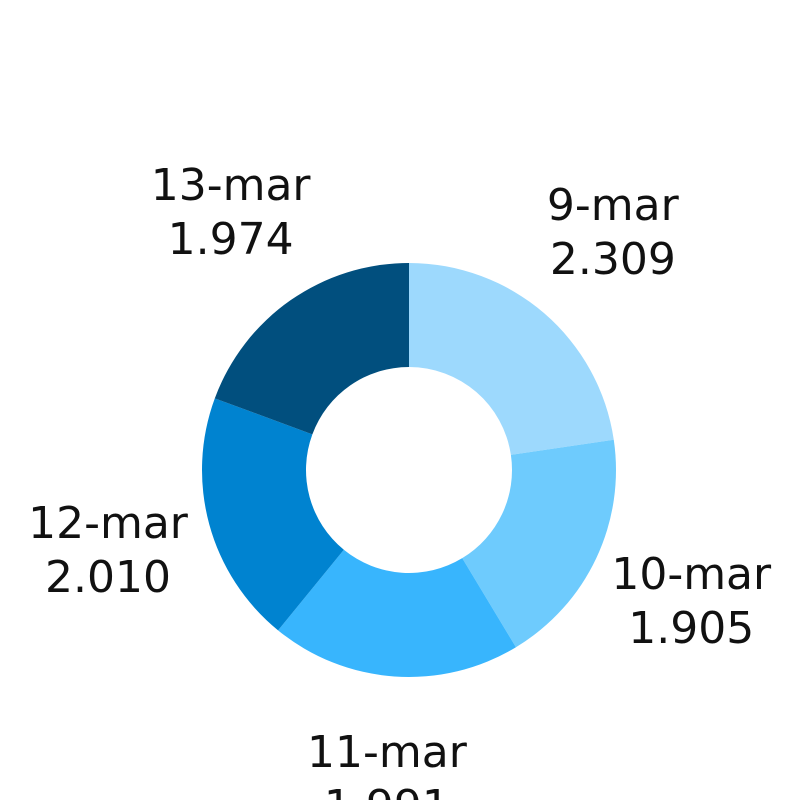  Describe the element at coordinates (387, 790) in the screenshot. I see `slice-value-label: 1.991` at that location.